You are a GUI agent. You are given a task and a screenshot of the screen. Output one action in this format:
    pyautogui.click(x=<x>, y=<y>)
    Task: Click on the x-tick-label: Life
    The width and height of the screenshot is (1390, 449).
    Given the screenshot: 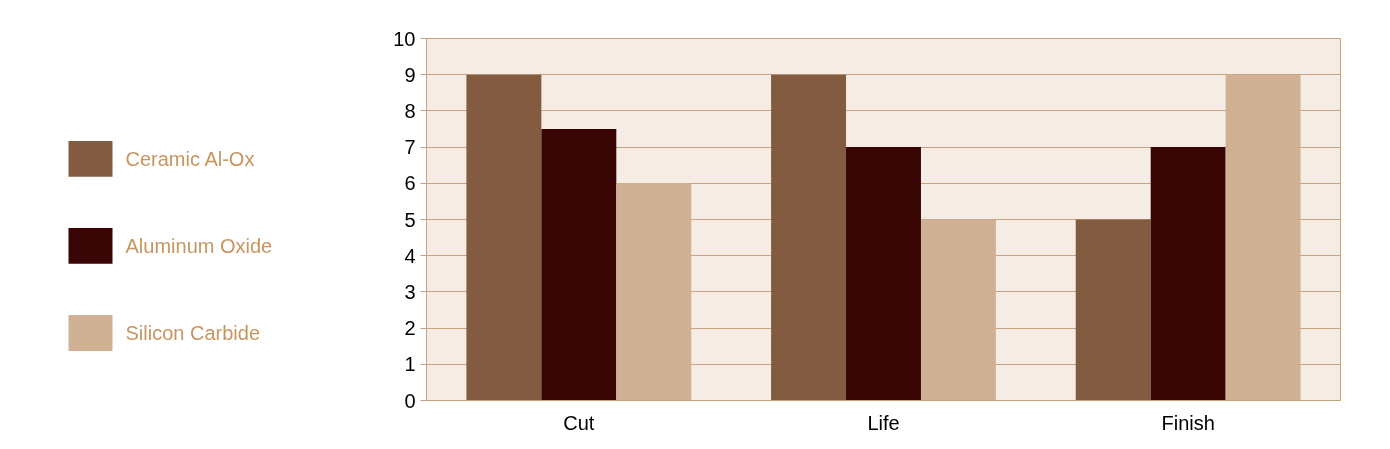 What is the action you would take?
    pyautogui.click(x=883, y=422)
    